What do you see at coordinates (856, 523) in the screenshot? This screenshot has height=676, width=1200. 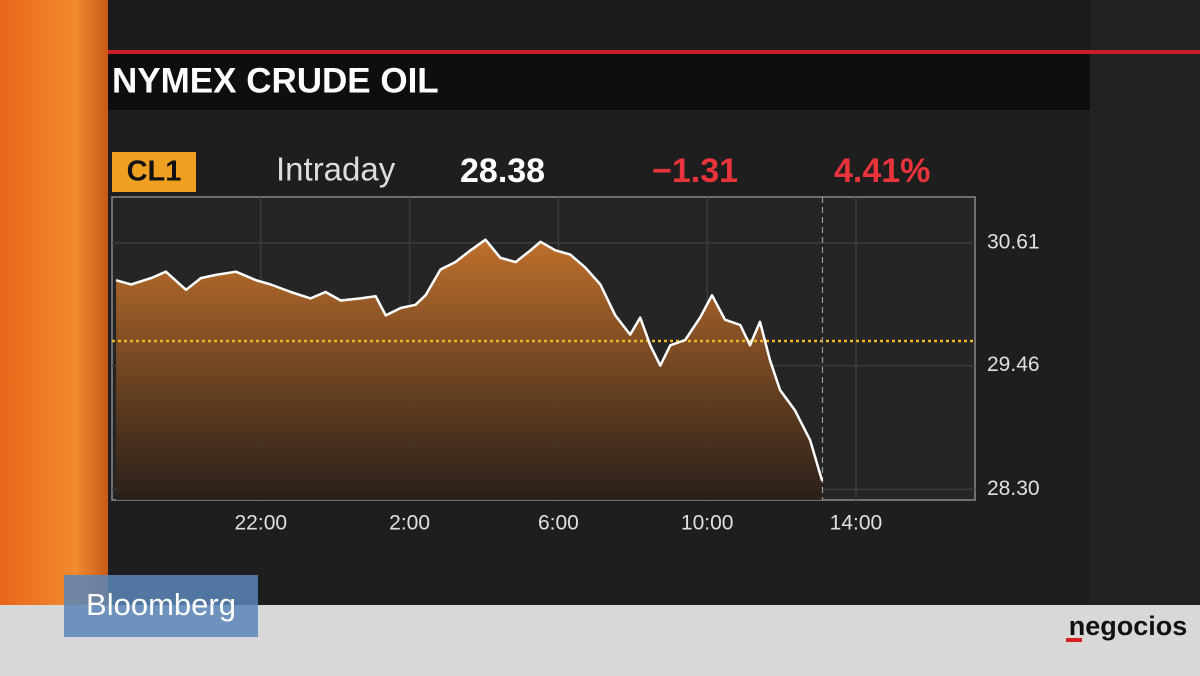 I see `x-tick-label: 14:00` at bounding box center [856, 523].